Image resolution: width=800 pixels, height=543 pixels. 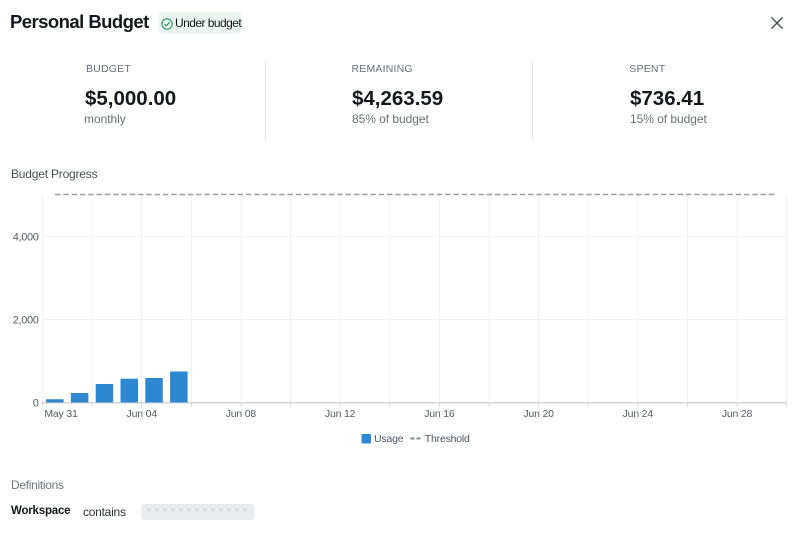 I want to click on svg-text: Usage, so click(x=389, y=439).